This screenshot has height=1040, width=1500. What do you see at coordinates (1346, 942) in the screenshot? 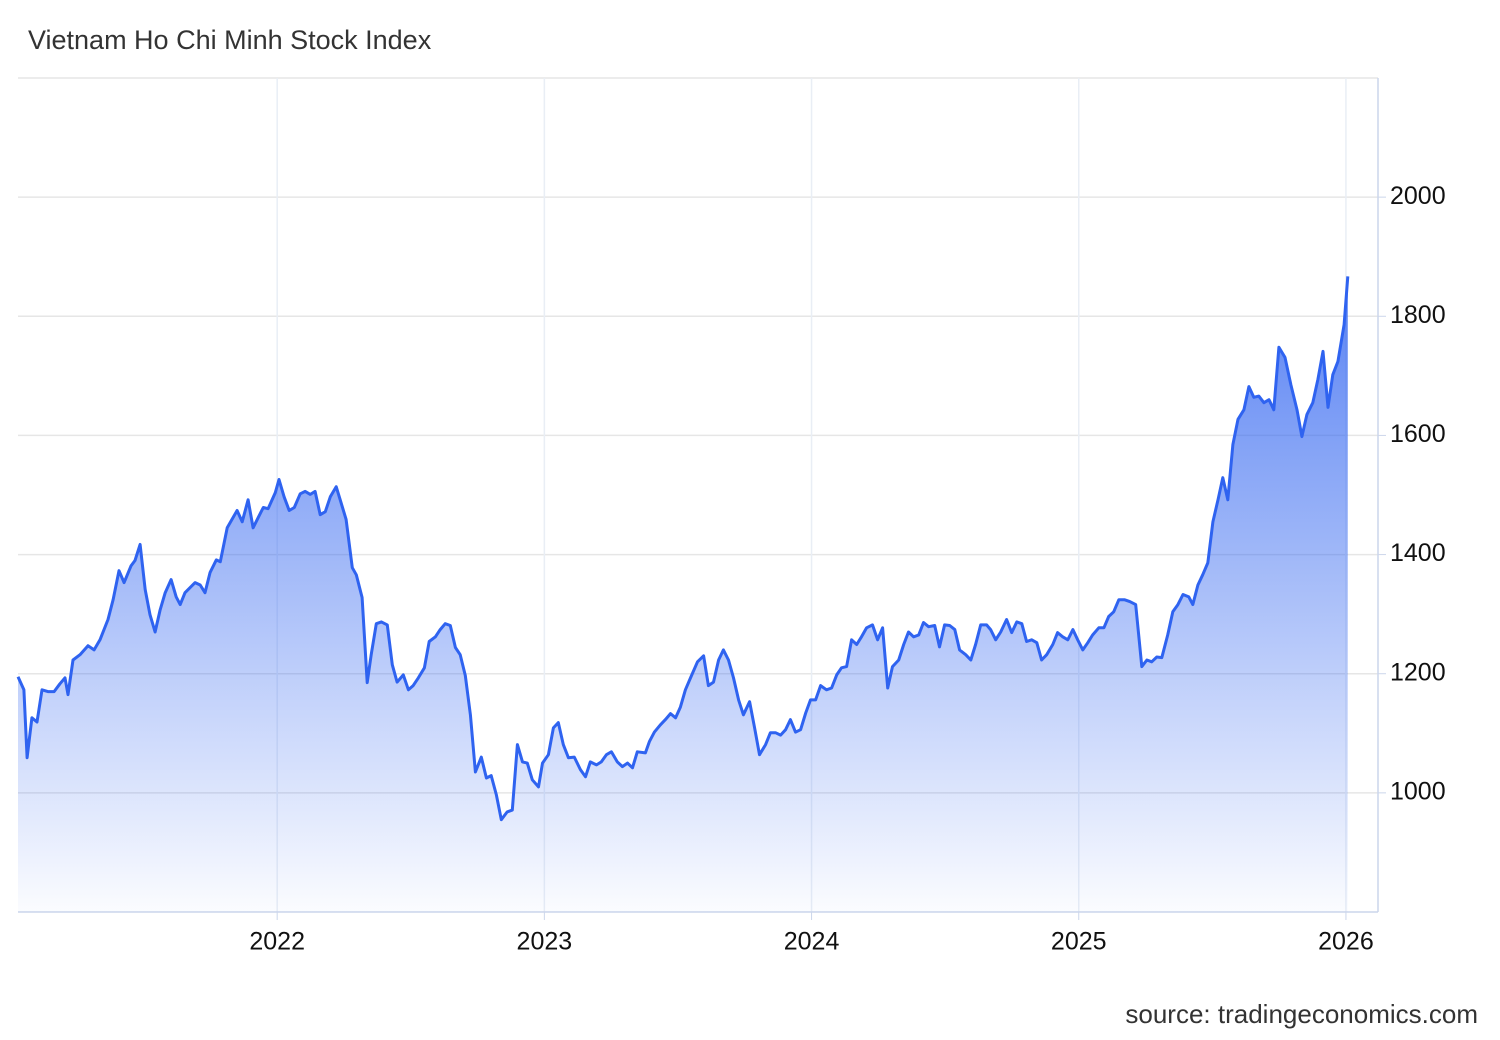
I see `x-tick-label: 2026` at bounding box center [1346, 942].